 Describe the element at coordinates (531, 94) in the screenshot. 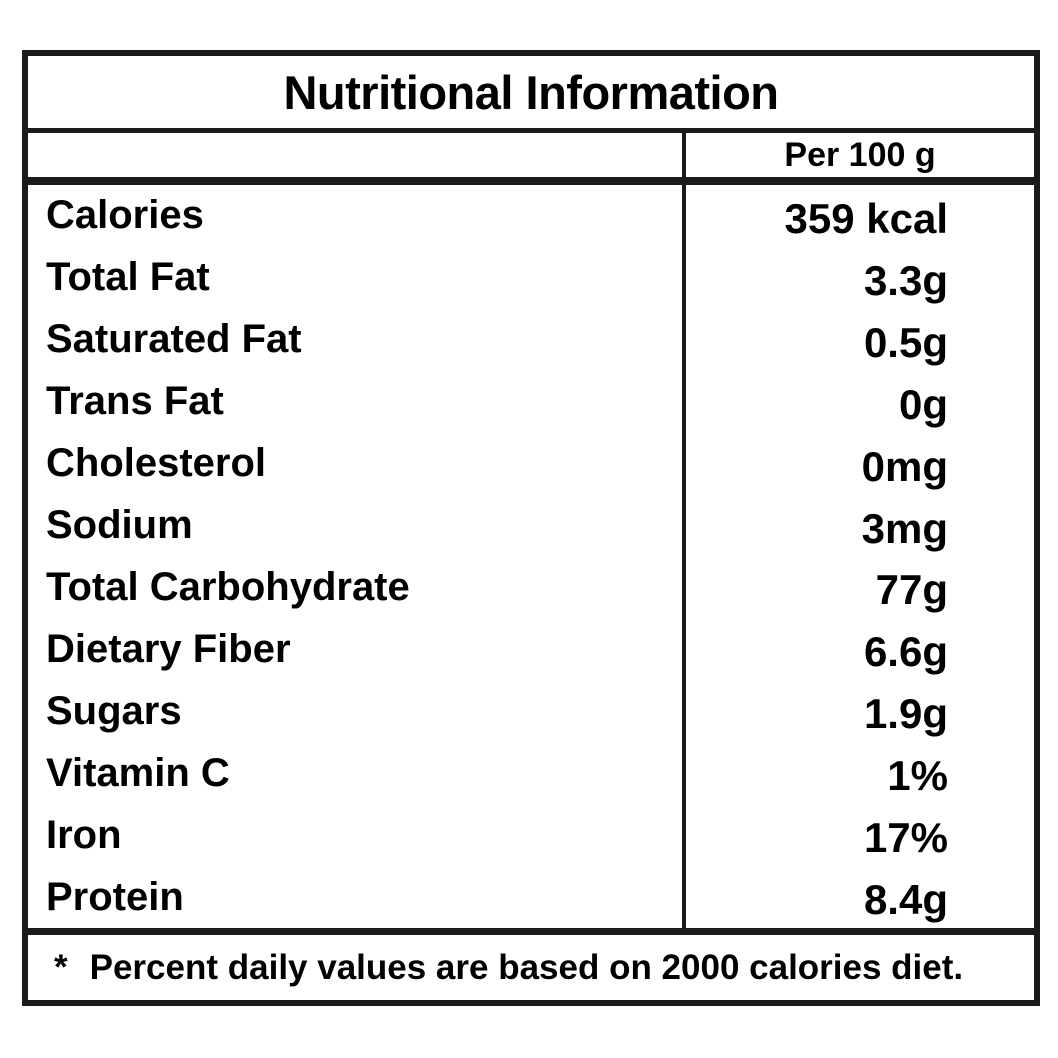

I see `table-title: Nutritional Information` at that location.